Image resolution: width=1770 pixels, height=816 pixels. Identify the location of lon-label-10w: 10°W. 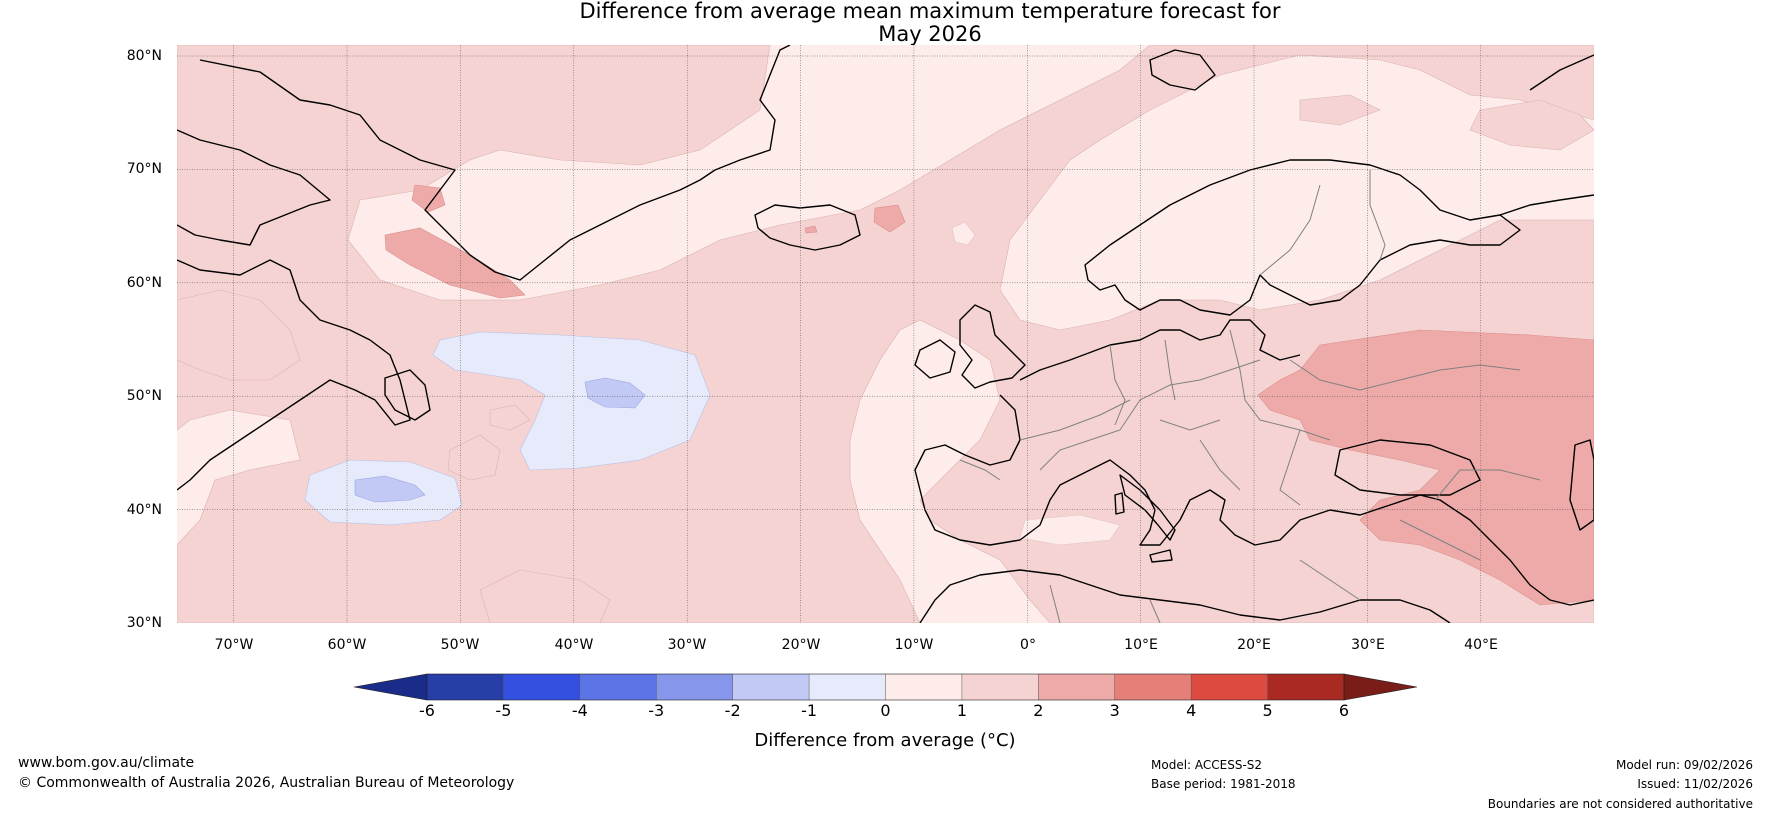
(914, 645).